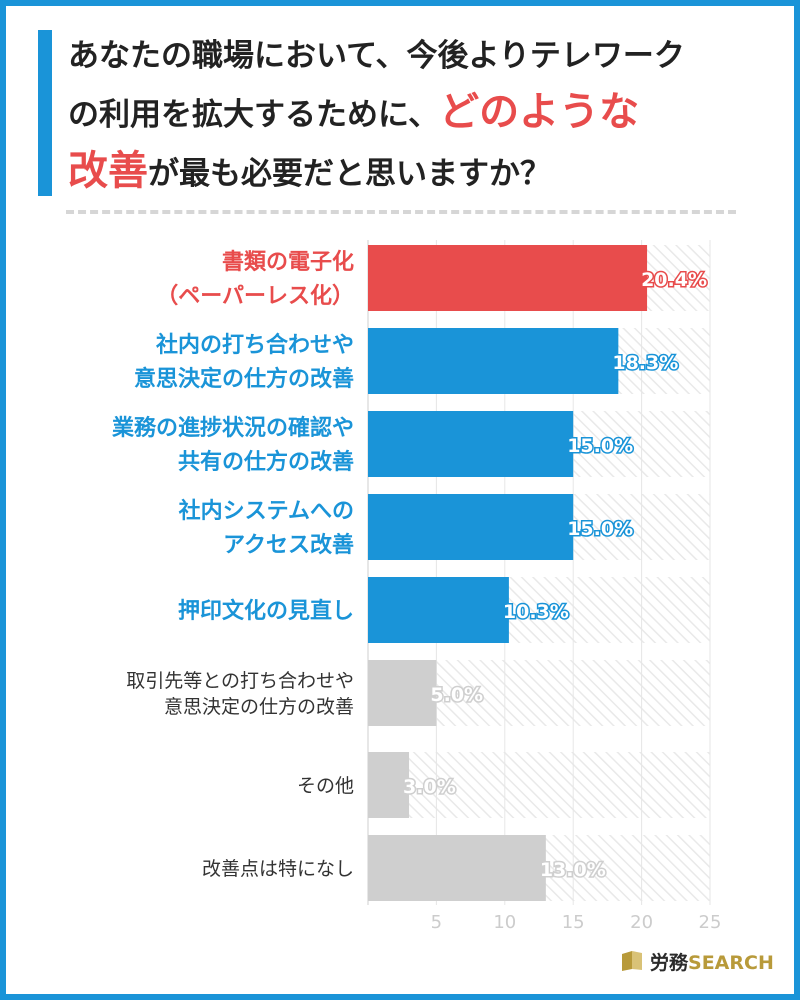 The image size is (800, 1000). Describe the element at coordinates (731, 963) in the screenshot. I see `brand-suffix: SEARCH` at that location.